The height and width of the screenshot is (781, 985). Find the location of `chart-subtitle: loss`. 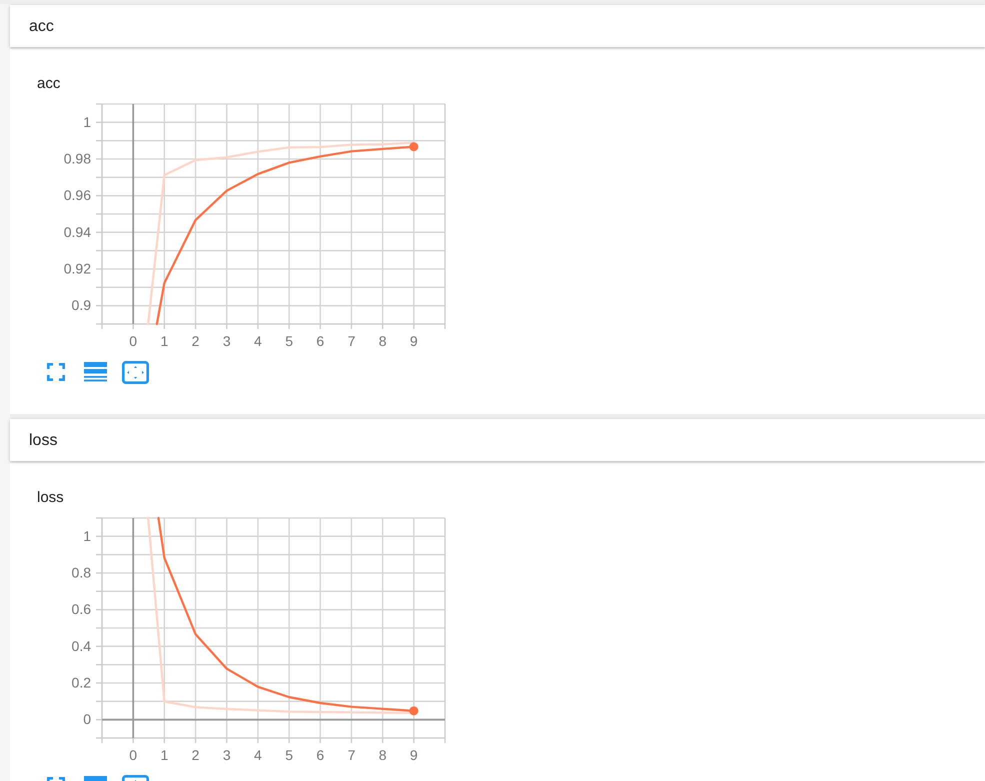

chart-subtitle: loss is located at coordinates (50, 497).